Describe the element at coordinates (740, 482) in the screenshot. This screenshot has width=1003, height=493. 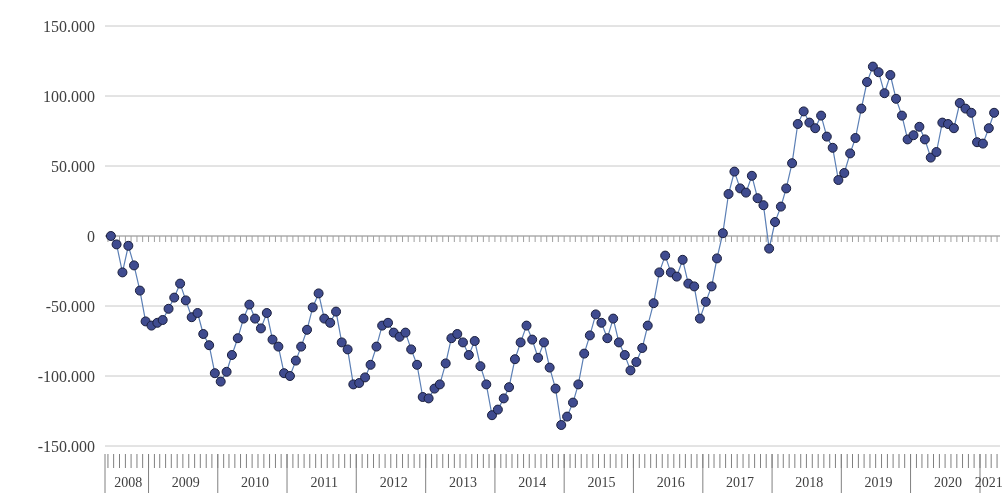
I see `x-tick-label: 2017` at that location.